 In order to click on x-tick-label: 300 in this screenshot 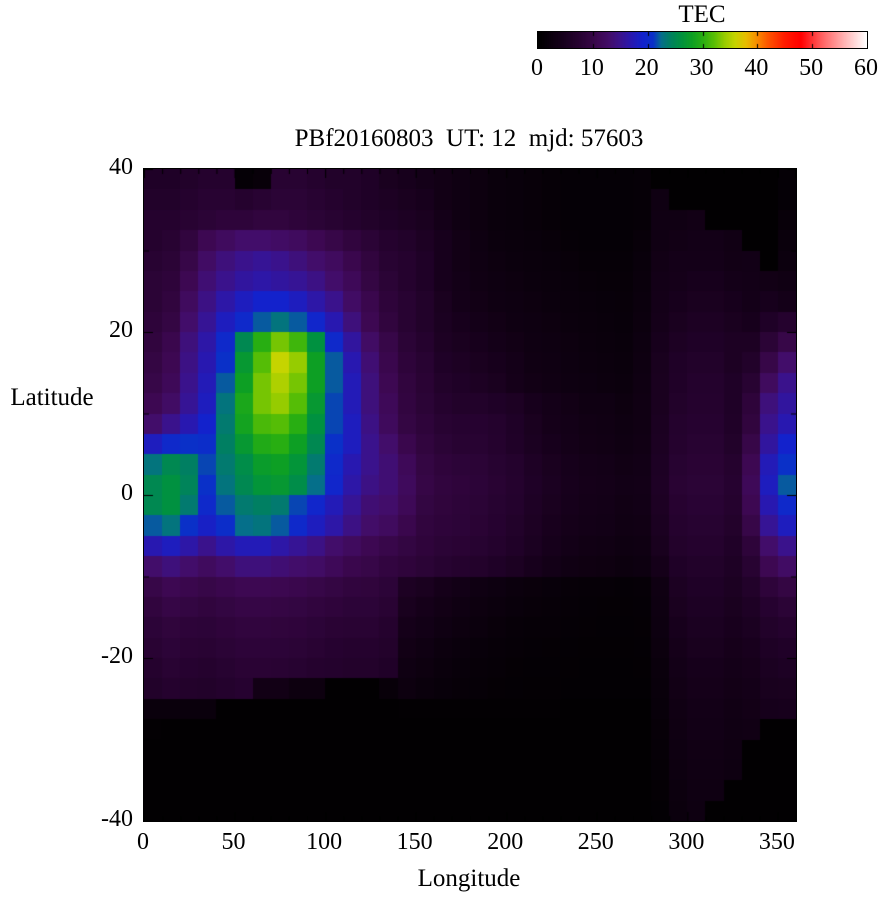, I will do `click(686, 842)`.